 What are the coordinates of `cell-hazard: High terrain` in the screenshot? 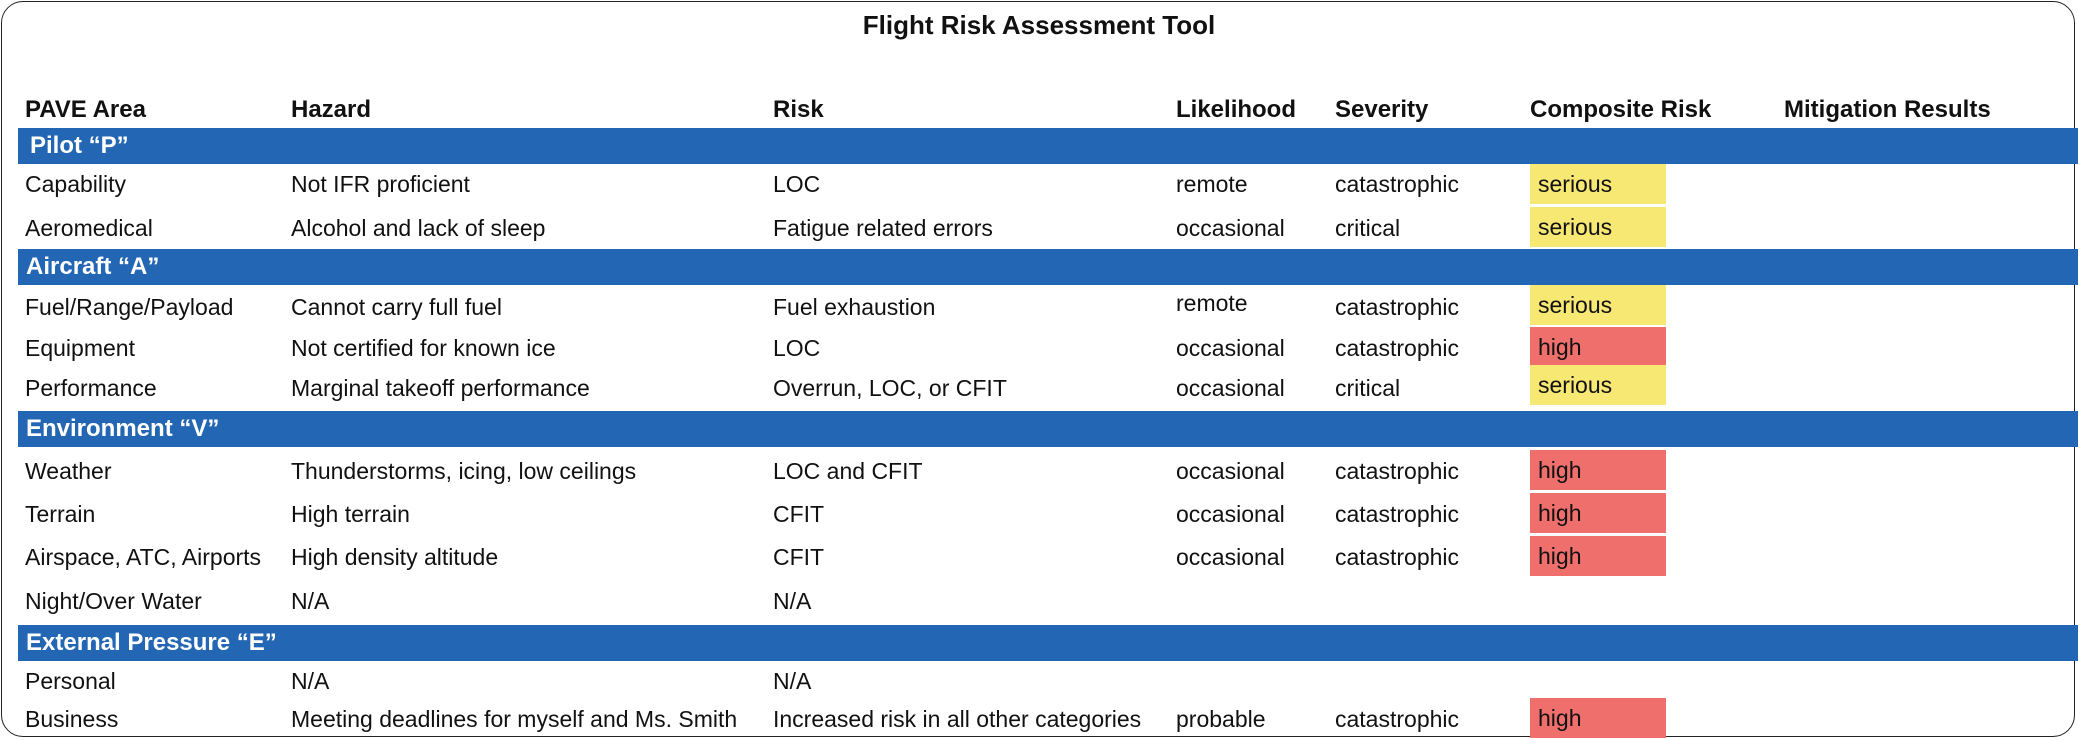 It's located at (350, 514).